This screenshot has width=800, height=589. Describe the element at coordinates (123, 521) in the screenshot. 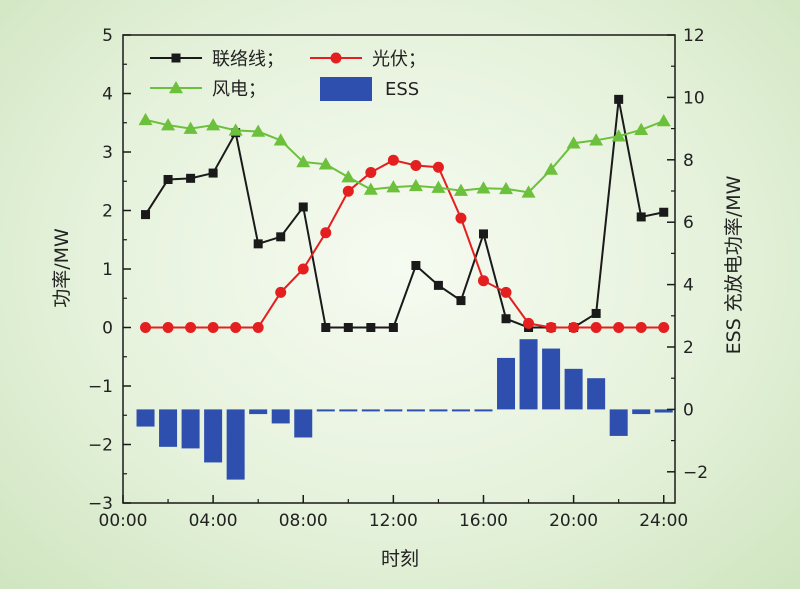

I see `x-tick-label: 00:00` at that location.